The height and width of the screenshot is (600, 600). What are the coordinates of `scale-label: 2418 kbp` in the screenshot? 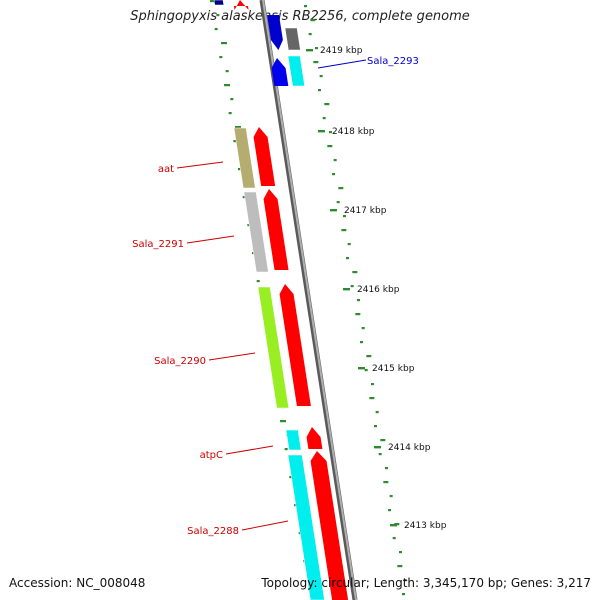 It's located at (353, 132).